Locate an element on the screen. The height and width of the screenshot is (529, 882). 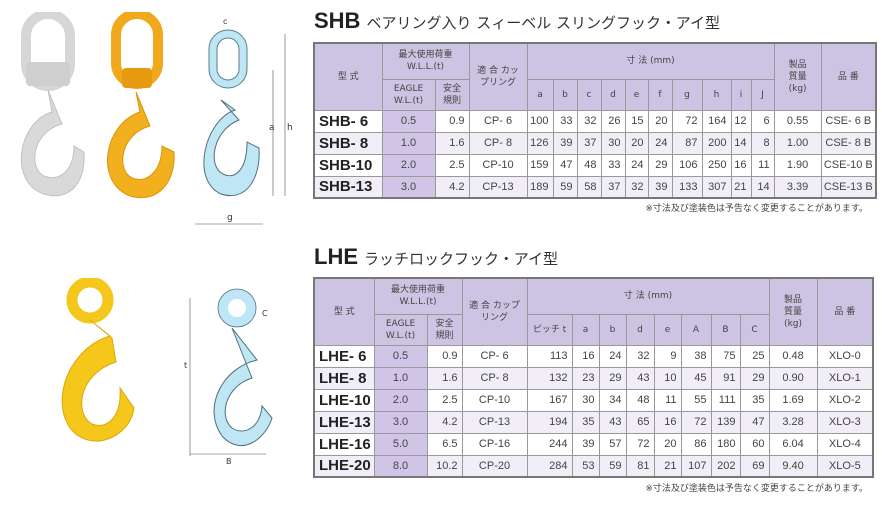
header-dim-col: h is located at coordinates (716, 94).